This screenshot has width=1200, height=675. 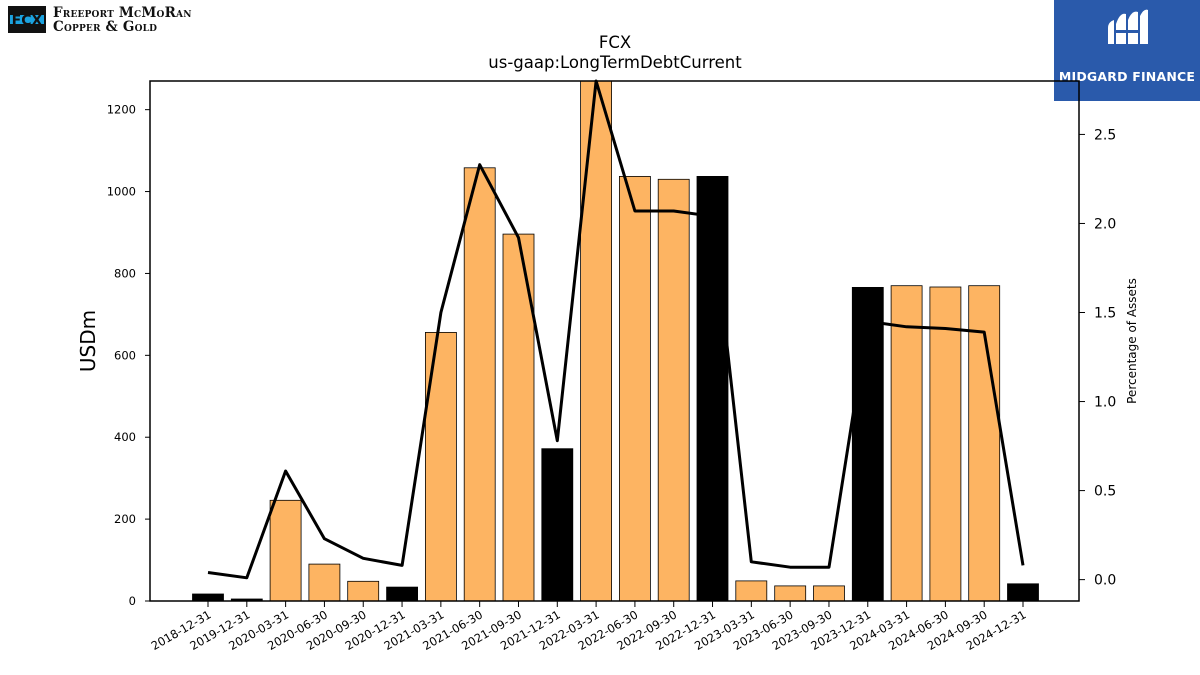 I want to click on left-axis: 0 200 400 600 800 1000 1200, so click(x=128, y=355).